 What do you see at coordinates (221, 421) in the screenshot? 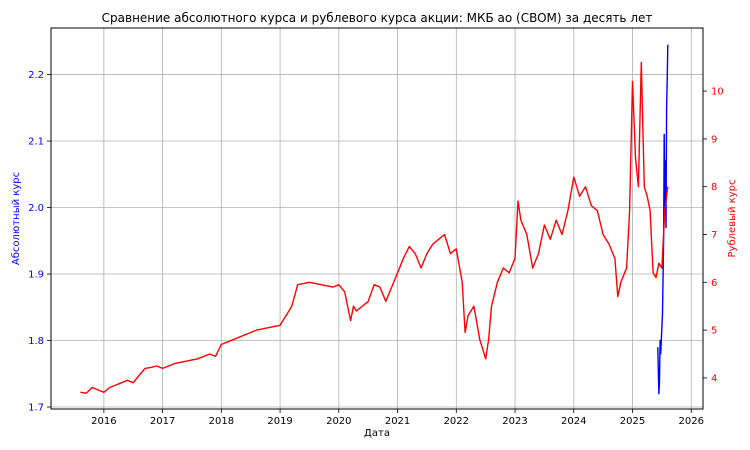
I see `x-tick-label: 2018` at bounding box center [221, 421].